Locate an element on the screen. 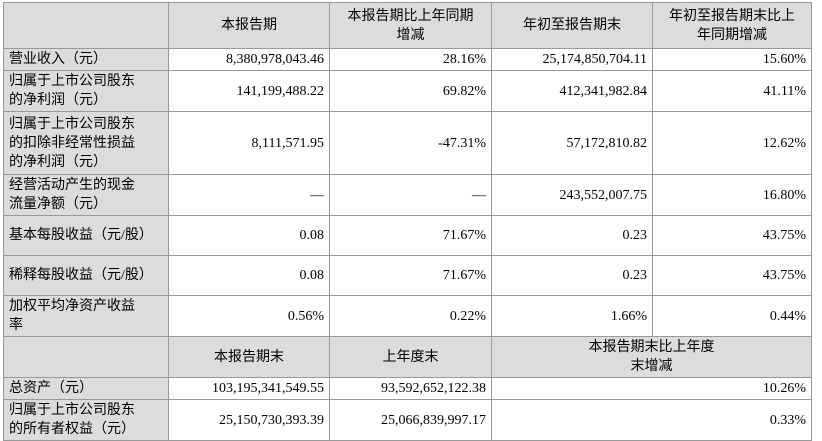 The width and height of the screenshot is (822, 441). table-row: 加权平均净资产收益率 0.56% 0.22% 1.66% 0.44% is located at coordinates (407, 316).